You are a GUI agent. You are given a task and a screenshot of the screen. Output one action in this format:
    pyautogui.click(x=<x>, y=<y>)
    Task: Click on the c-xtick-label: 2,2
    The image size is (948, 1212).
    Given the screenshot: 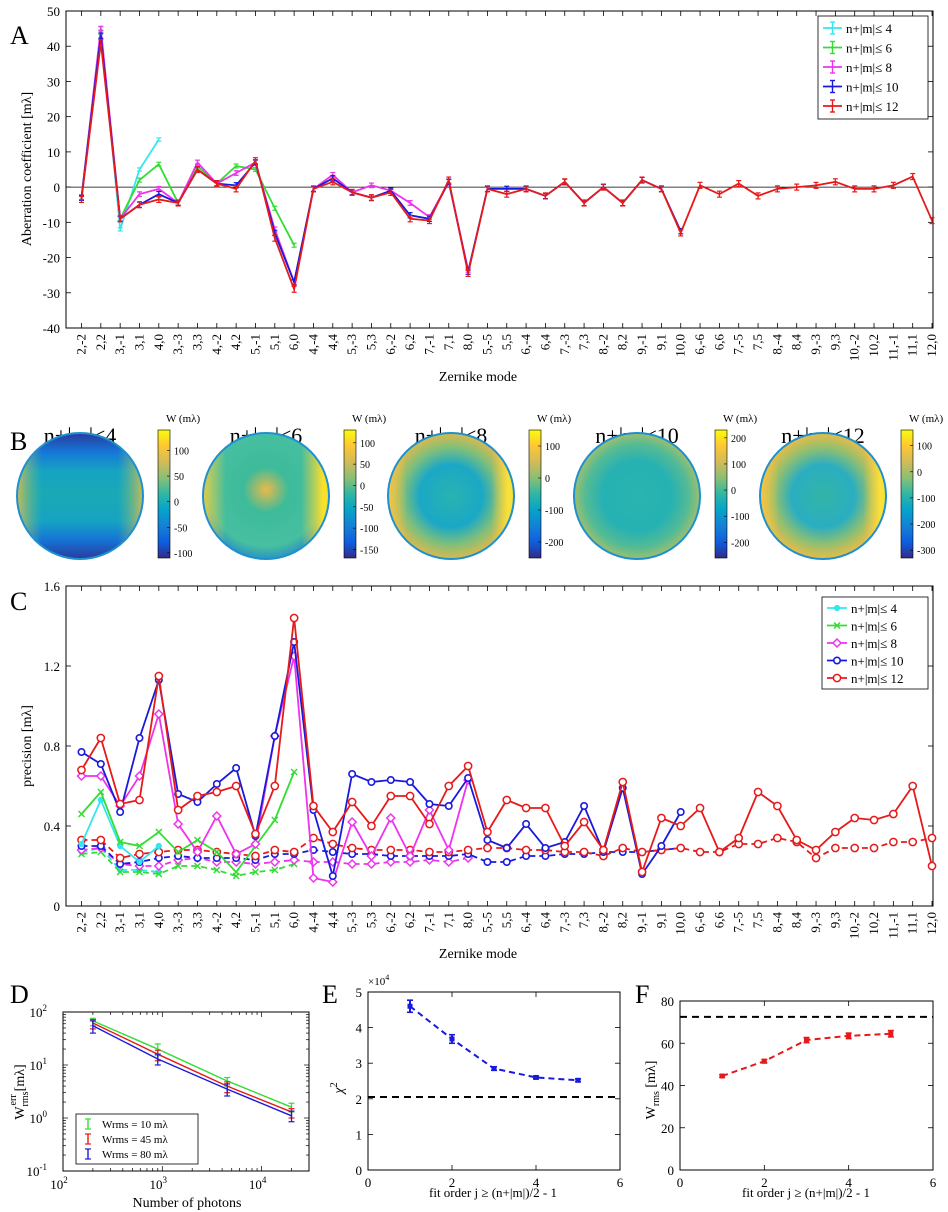 What is the action you would take?
    pyautogui.click(x=100, y=920)
    